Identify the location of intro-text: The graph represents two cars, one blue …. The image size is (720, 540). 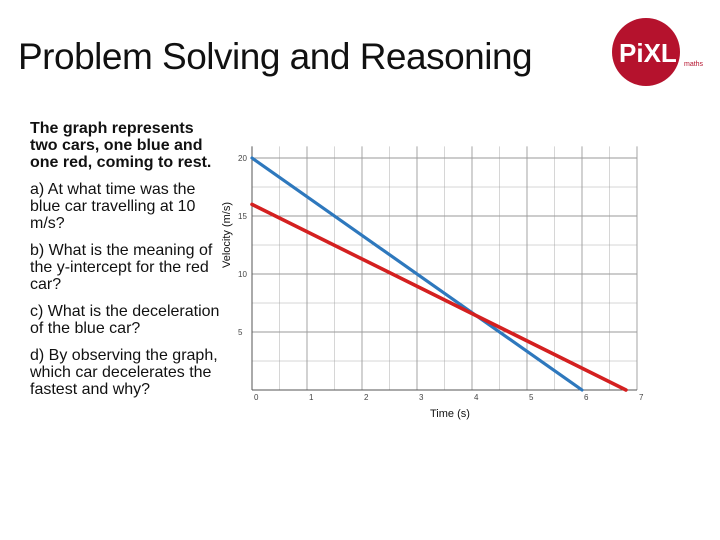
(121, 145).